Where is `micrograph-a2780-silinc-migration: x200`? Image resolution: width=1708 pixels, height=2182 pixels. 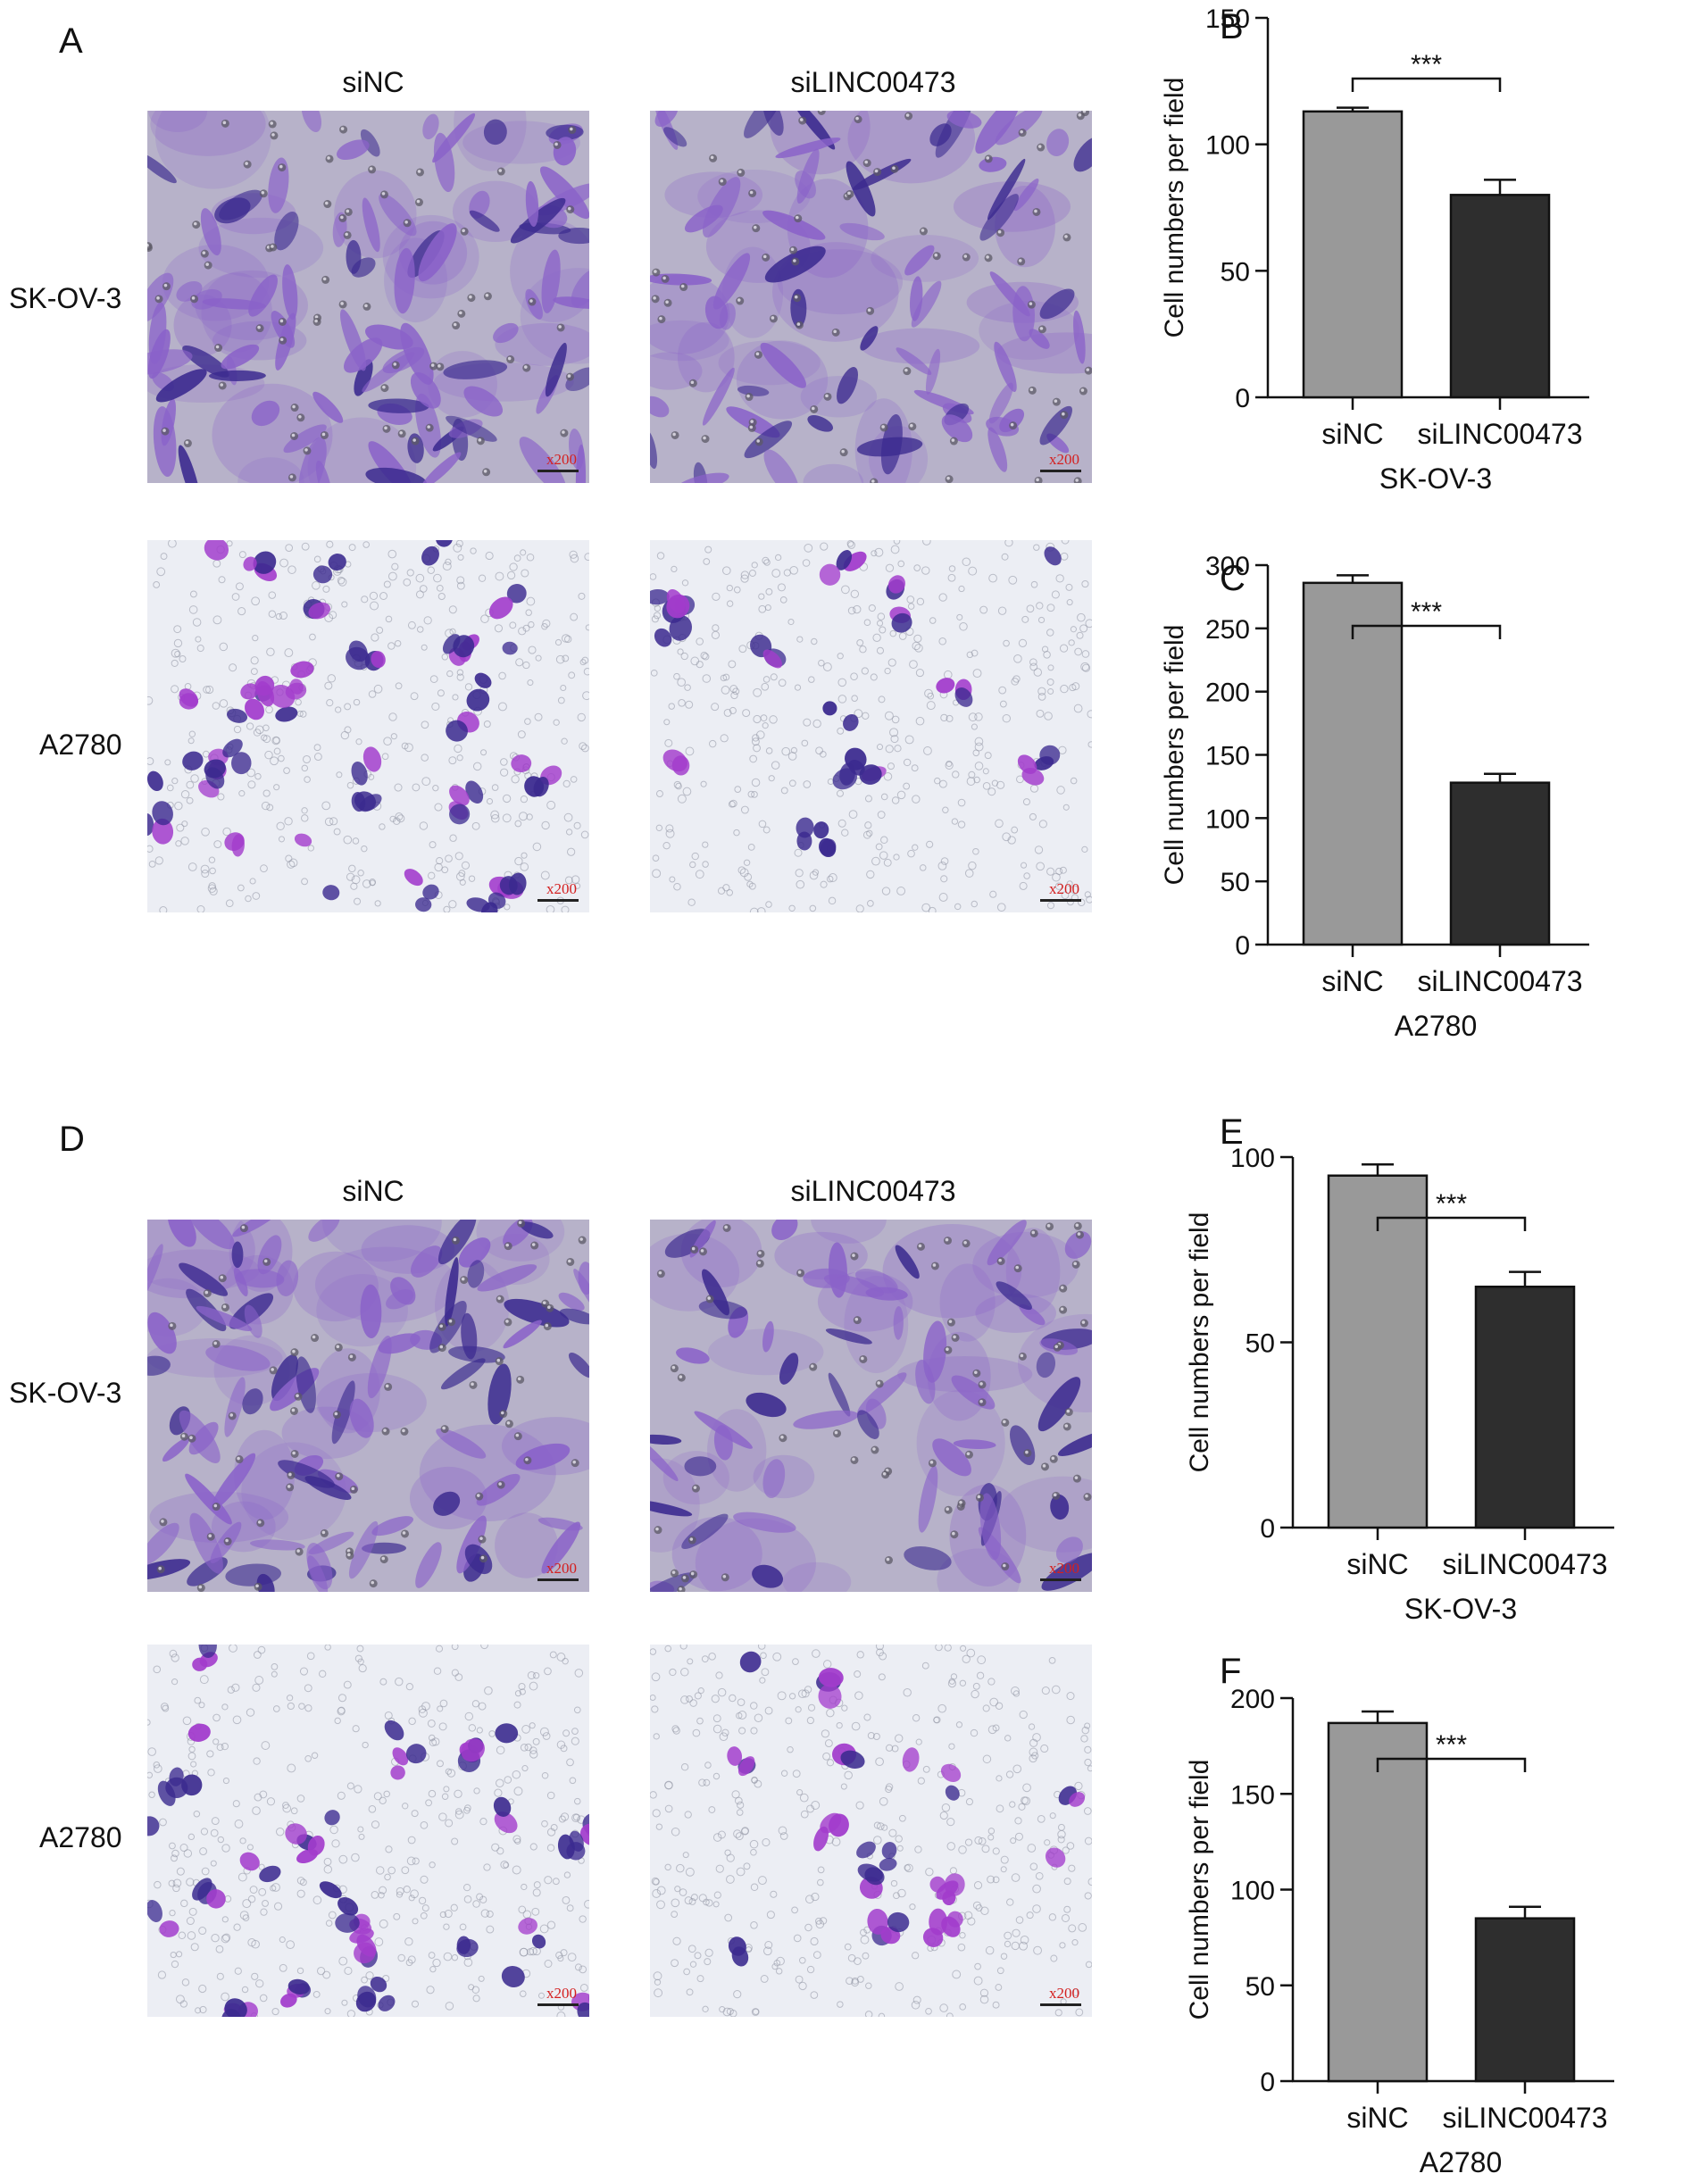
micrograph-a2780-silinc-migration: x200 is located at coordinates (871, 1831).